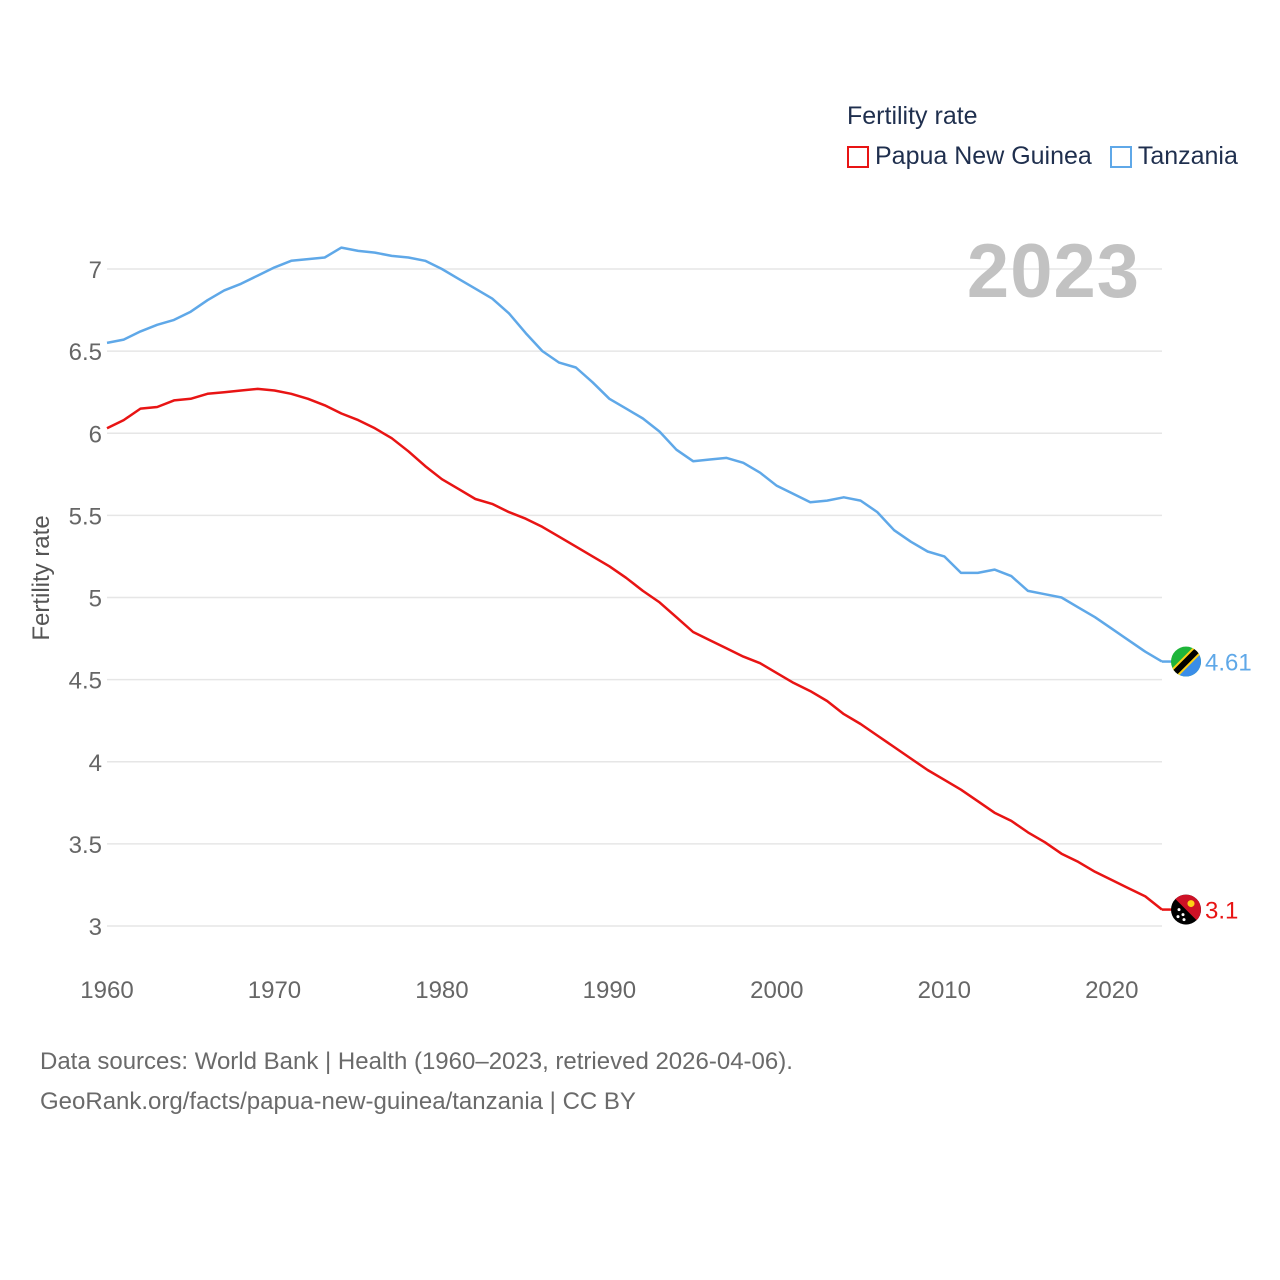 The width and height of the screenshot is (1280, 1280). Describe the element at coordinates (106, 990) in the screenshot. I see `x-tick-label: 1960` at that location.